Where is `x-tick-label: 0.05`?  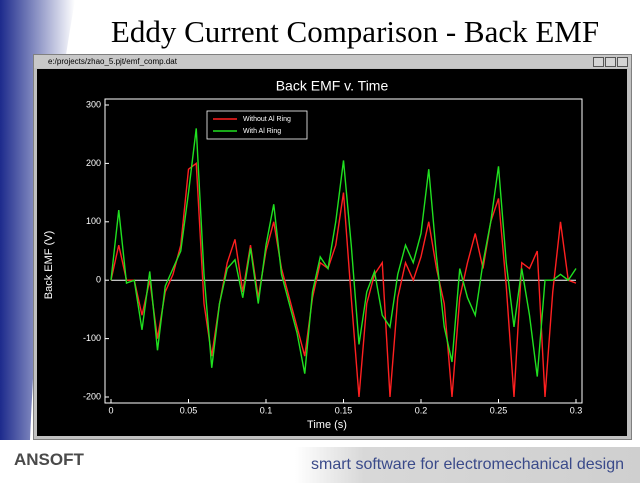 x-tick-label: 0.05 is located at coordinates (189, 410).